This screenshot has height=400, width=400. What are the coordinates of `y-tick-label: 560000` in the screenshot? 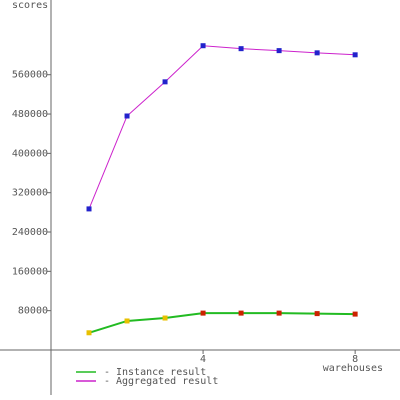 It's located at (30, 75).